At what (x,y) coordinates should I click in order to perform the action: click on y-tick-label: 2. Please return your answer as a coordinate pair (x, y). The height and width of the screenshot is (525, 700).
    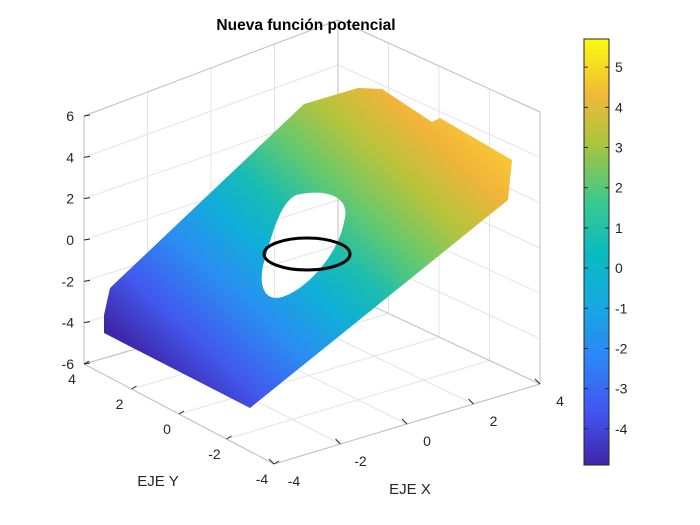
    Looking at the image, I should click on (120, 404).